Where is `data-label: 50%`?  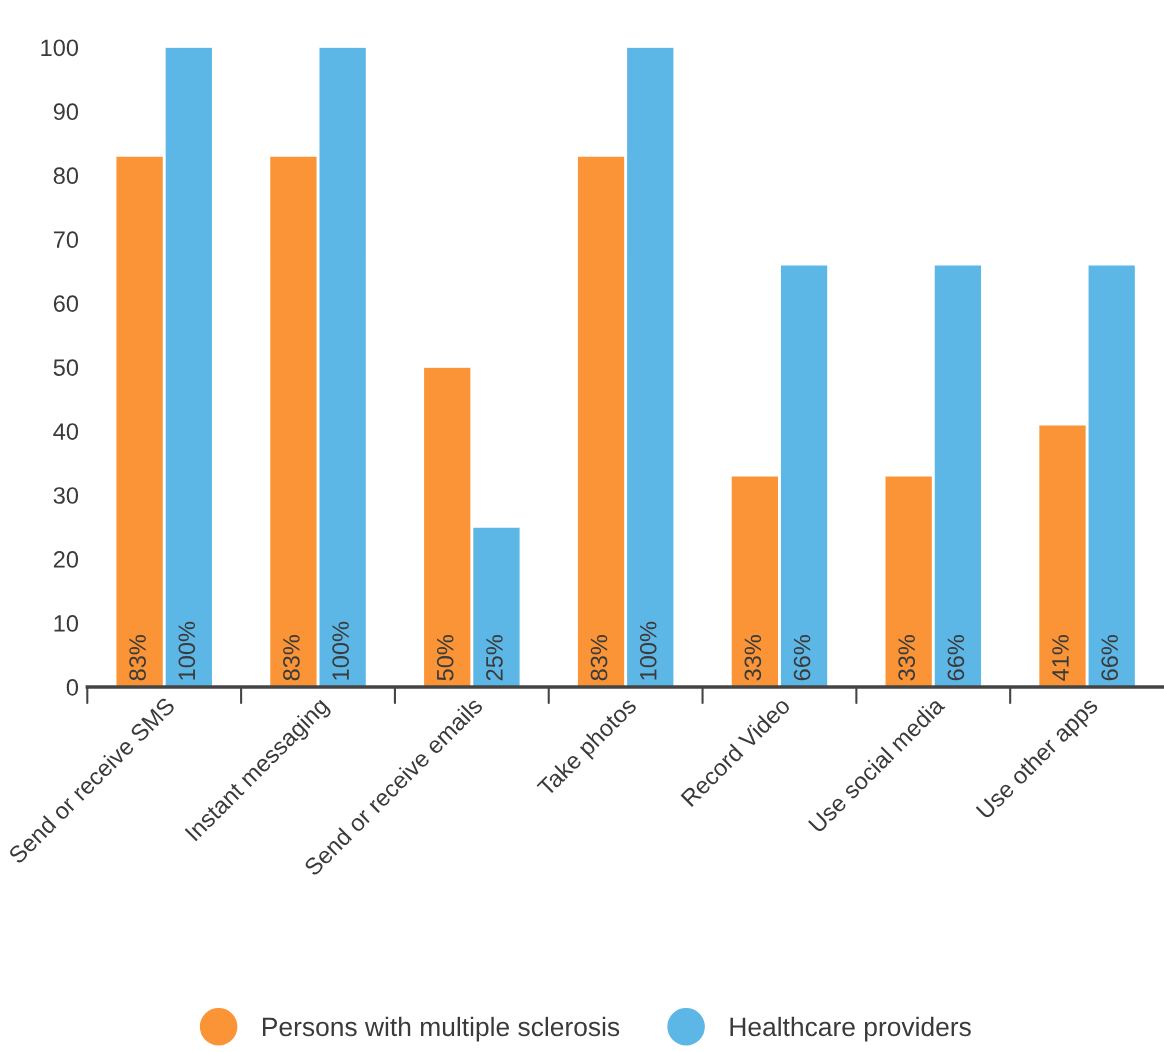 data-label: 50% is located at coordinates (445, 657).